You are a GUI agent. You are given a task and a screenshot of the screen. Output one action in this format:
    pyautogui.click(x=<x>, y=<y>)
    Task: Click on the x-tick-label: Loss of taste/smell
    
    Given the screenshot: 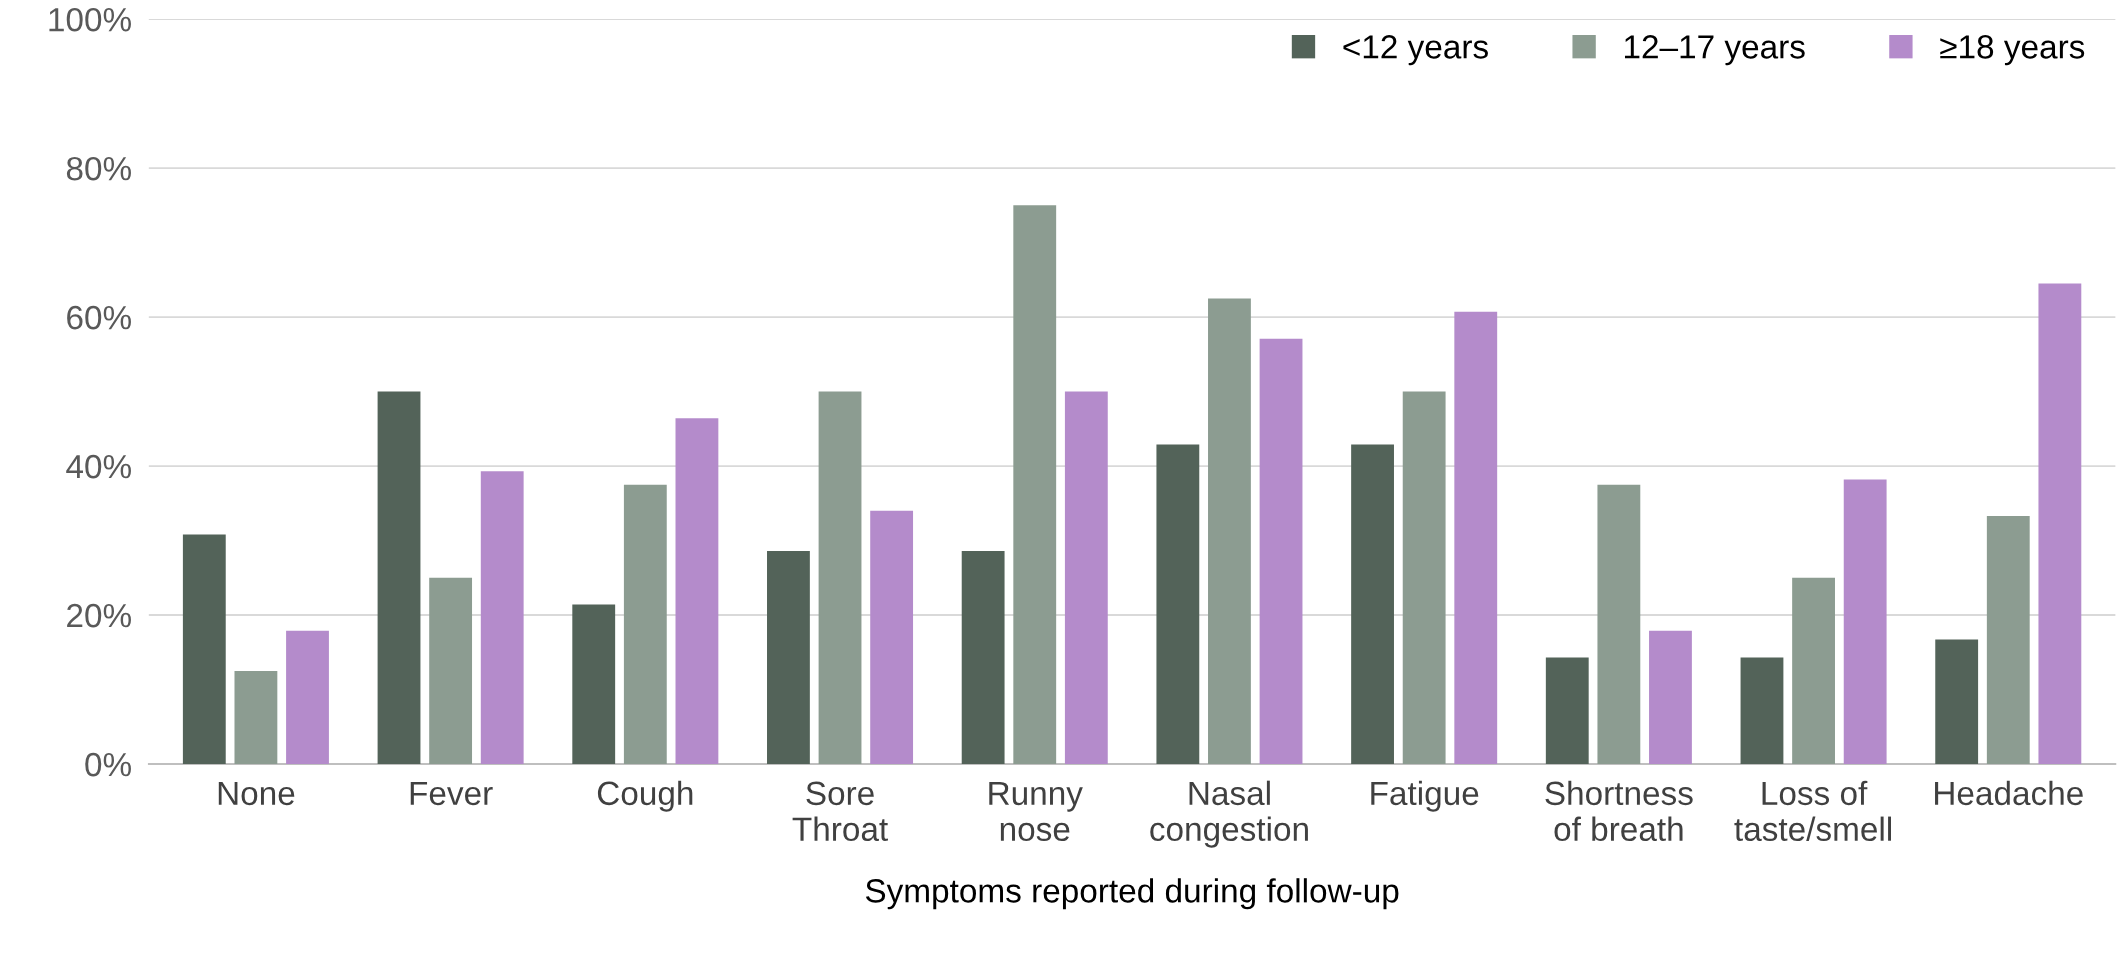 What is the action you would take?
    pyautogui.click(x=1812, y=811)
    